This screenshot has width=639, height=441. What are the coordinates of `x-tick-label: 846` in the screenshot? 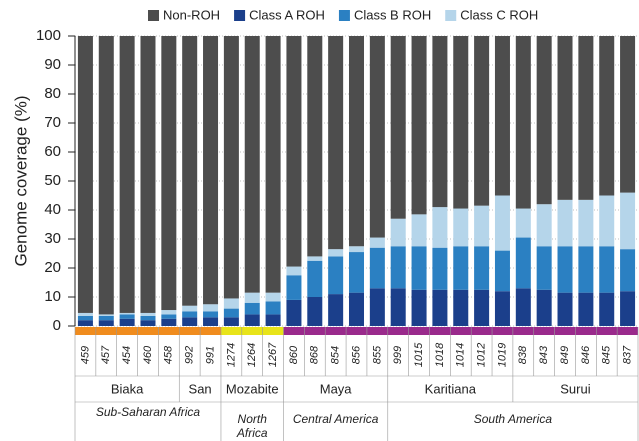 It's located at (586, 354).